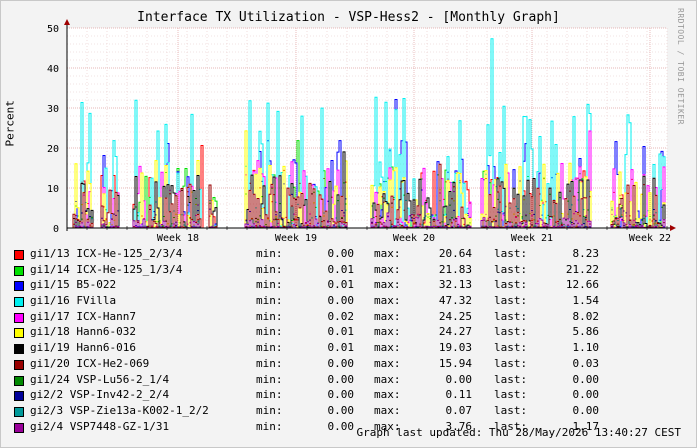  I want to click on x-tick-label: Week 21, so click(532, 238).